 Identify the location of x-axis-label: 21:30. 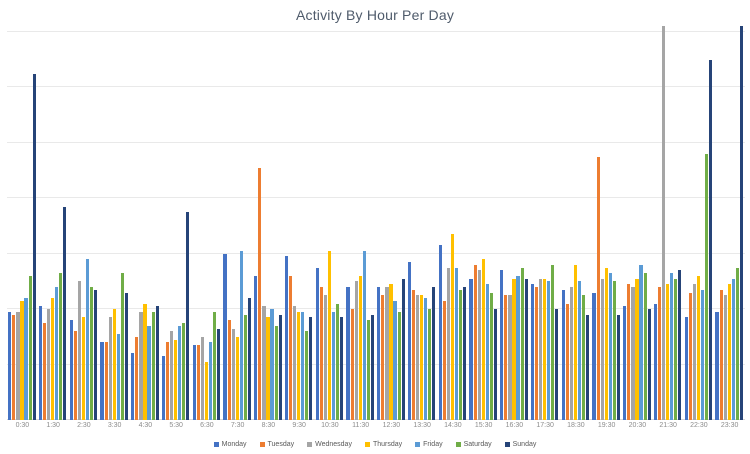
(668, 425).